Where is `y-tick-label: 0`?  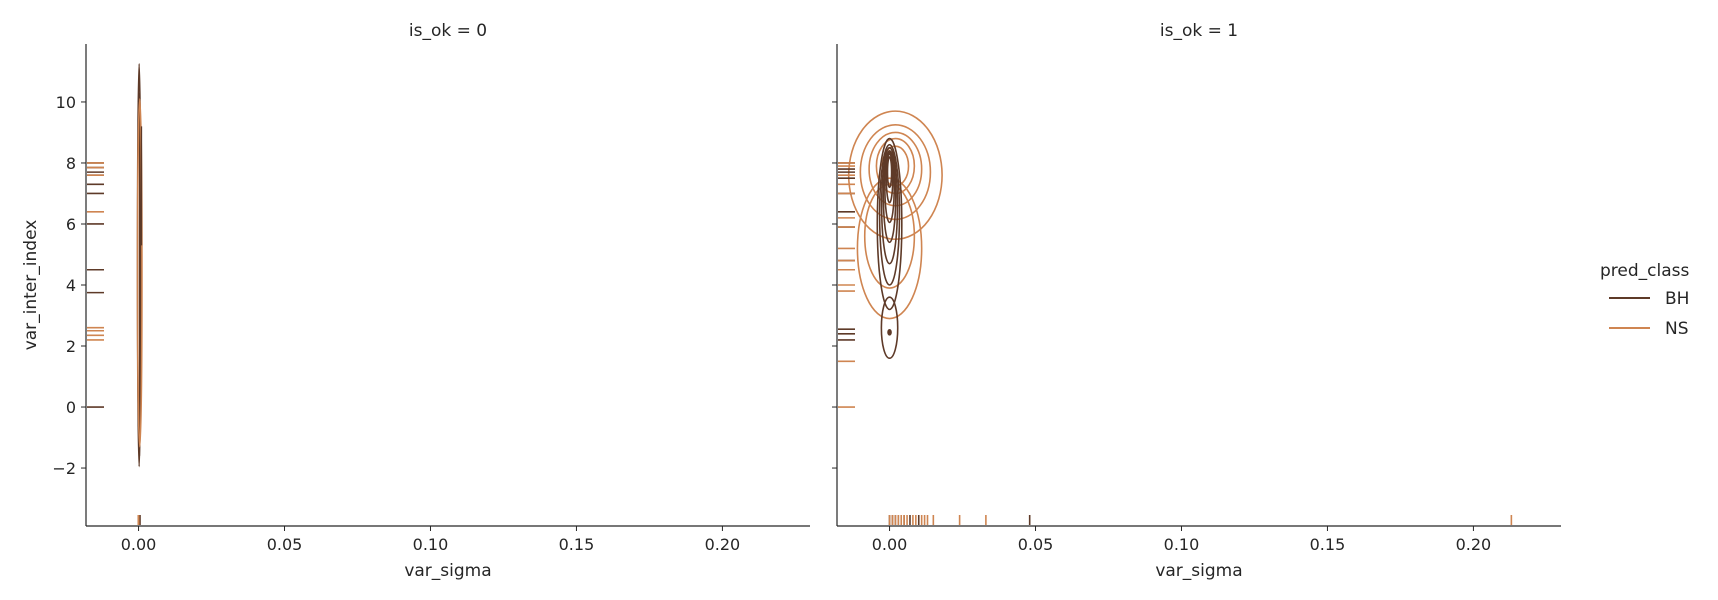
y-tick-label: 0 is located at coordinates (71, 407).